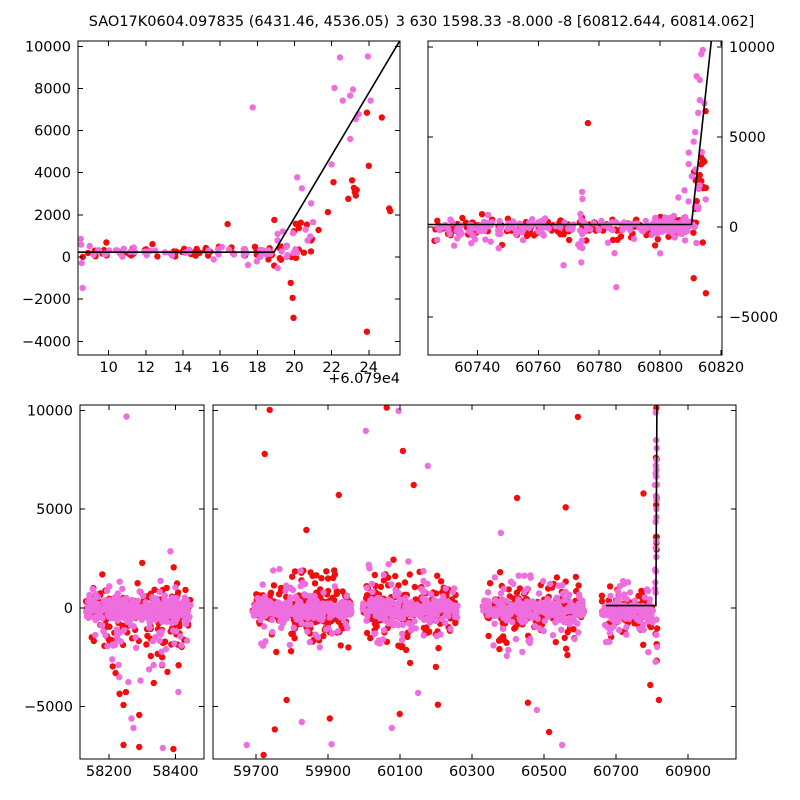 The height and width of the screenshot is (800, 800). What do you see at coordinates (52, 174) in the screenshot?
I see `y-tick-label: 4000` at bounding box center [52, 174].